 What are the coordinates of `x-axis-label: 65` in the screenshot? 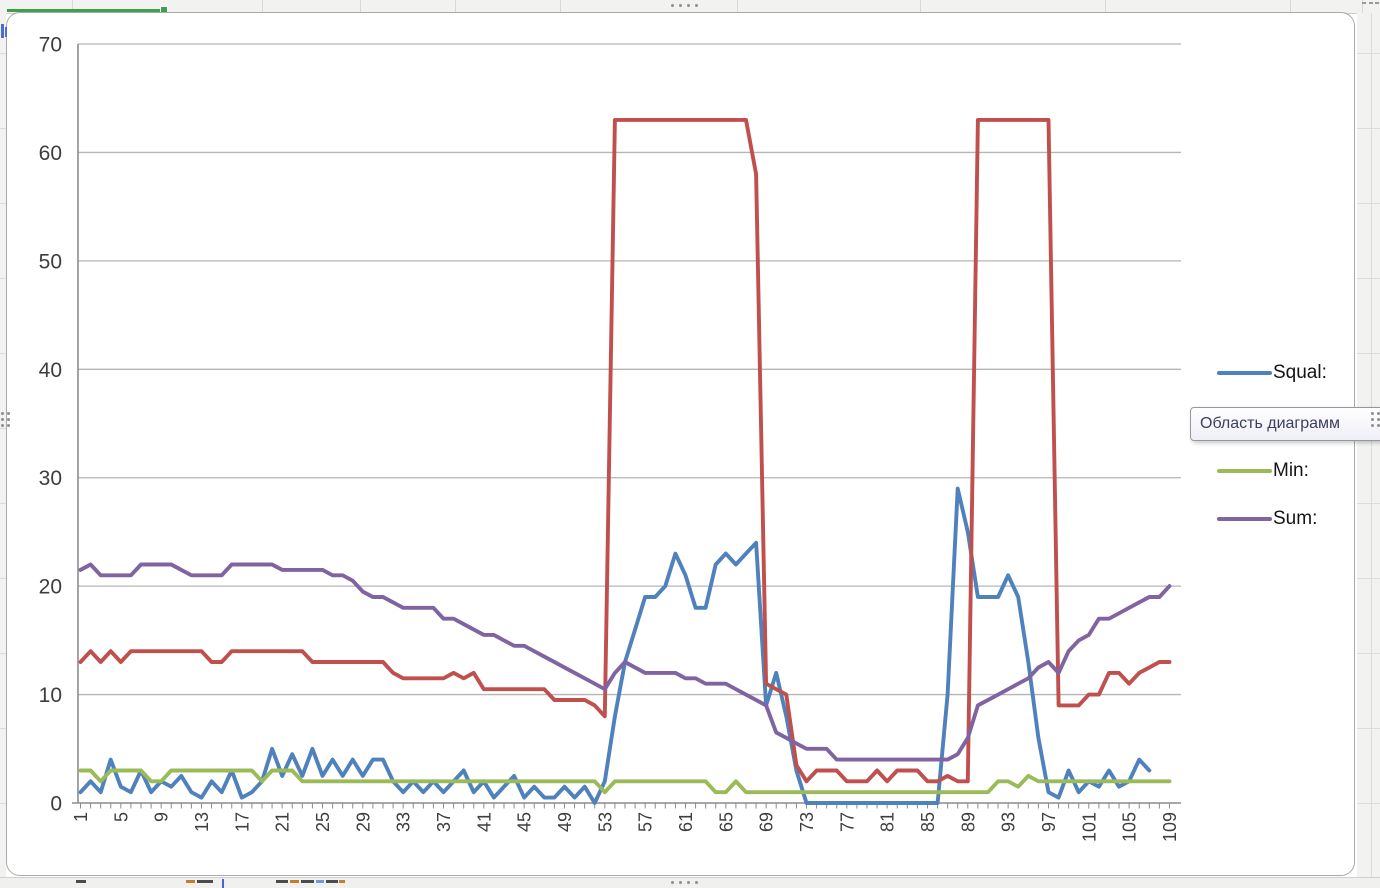 It's located at (726, 822).